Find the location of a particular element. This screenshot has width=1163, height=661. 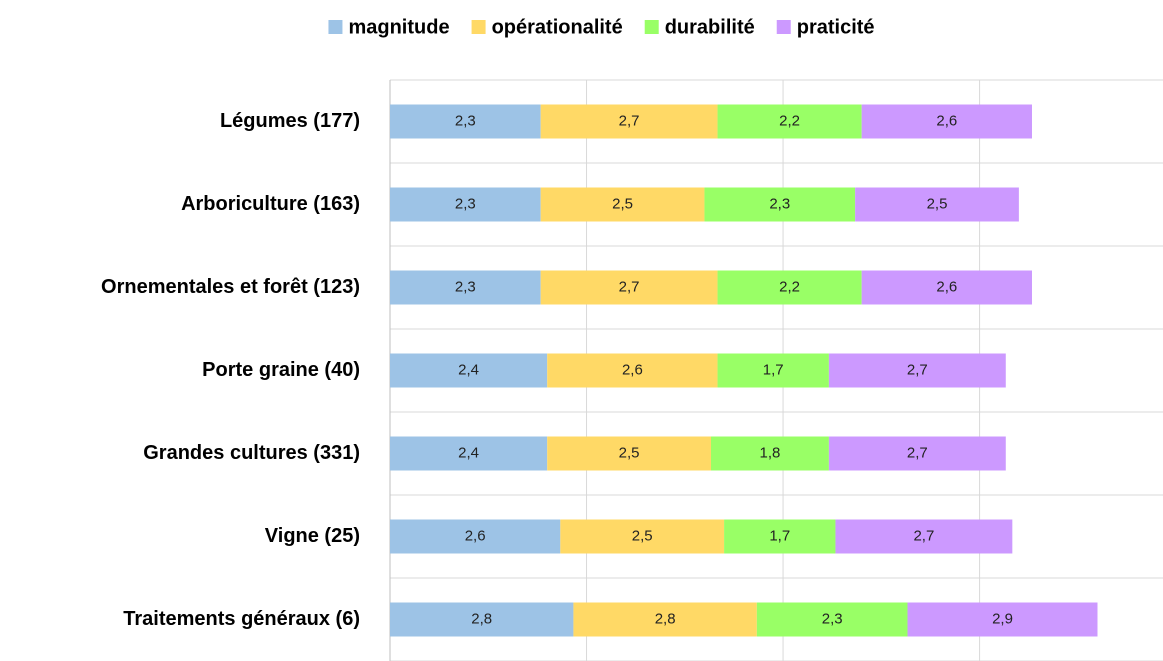

category-label: Arboriculture (163) is located at coordinates (270, 204).